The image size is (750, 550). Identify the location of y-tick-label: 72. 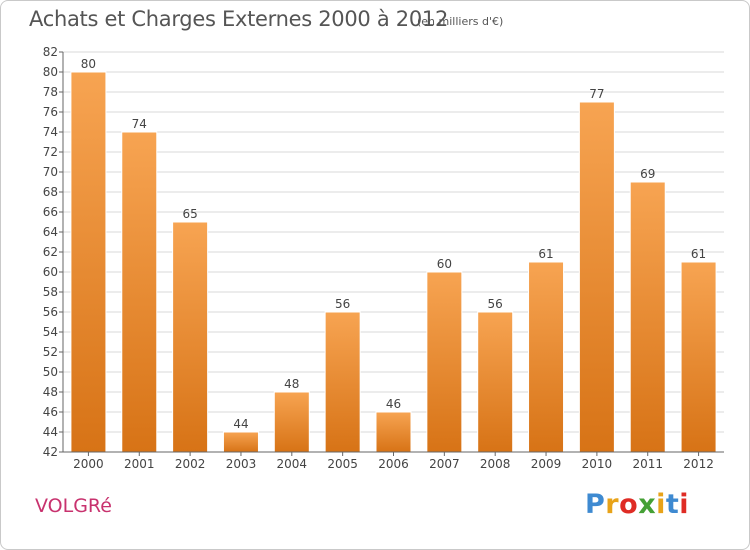
(50, 152).